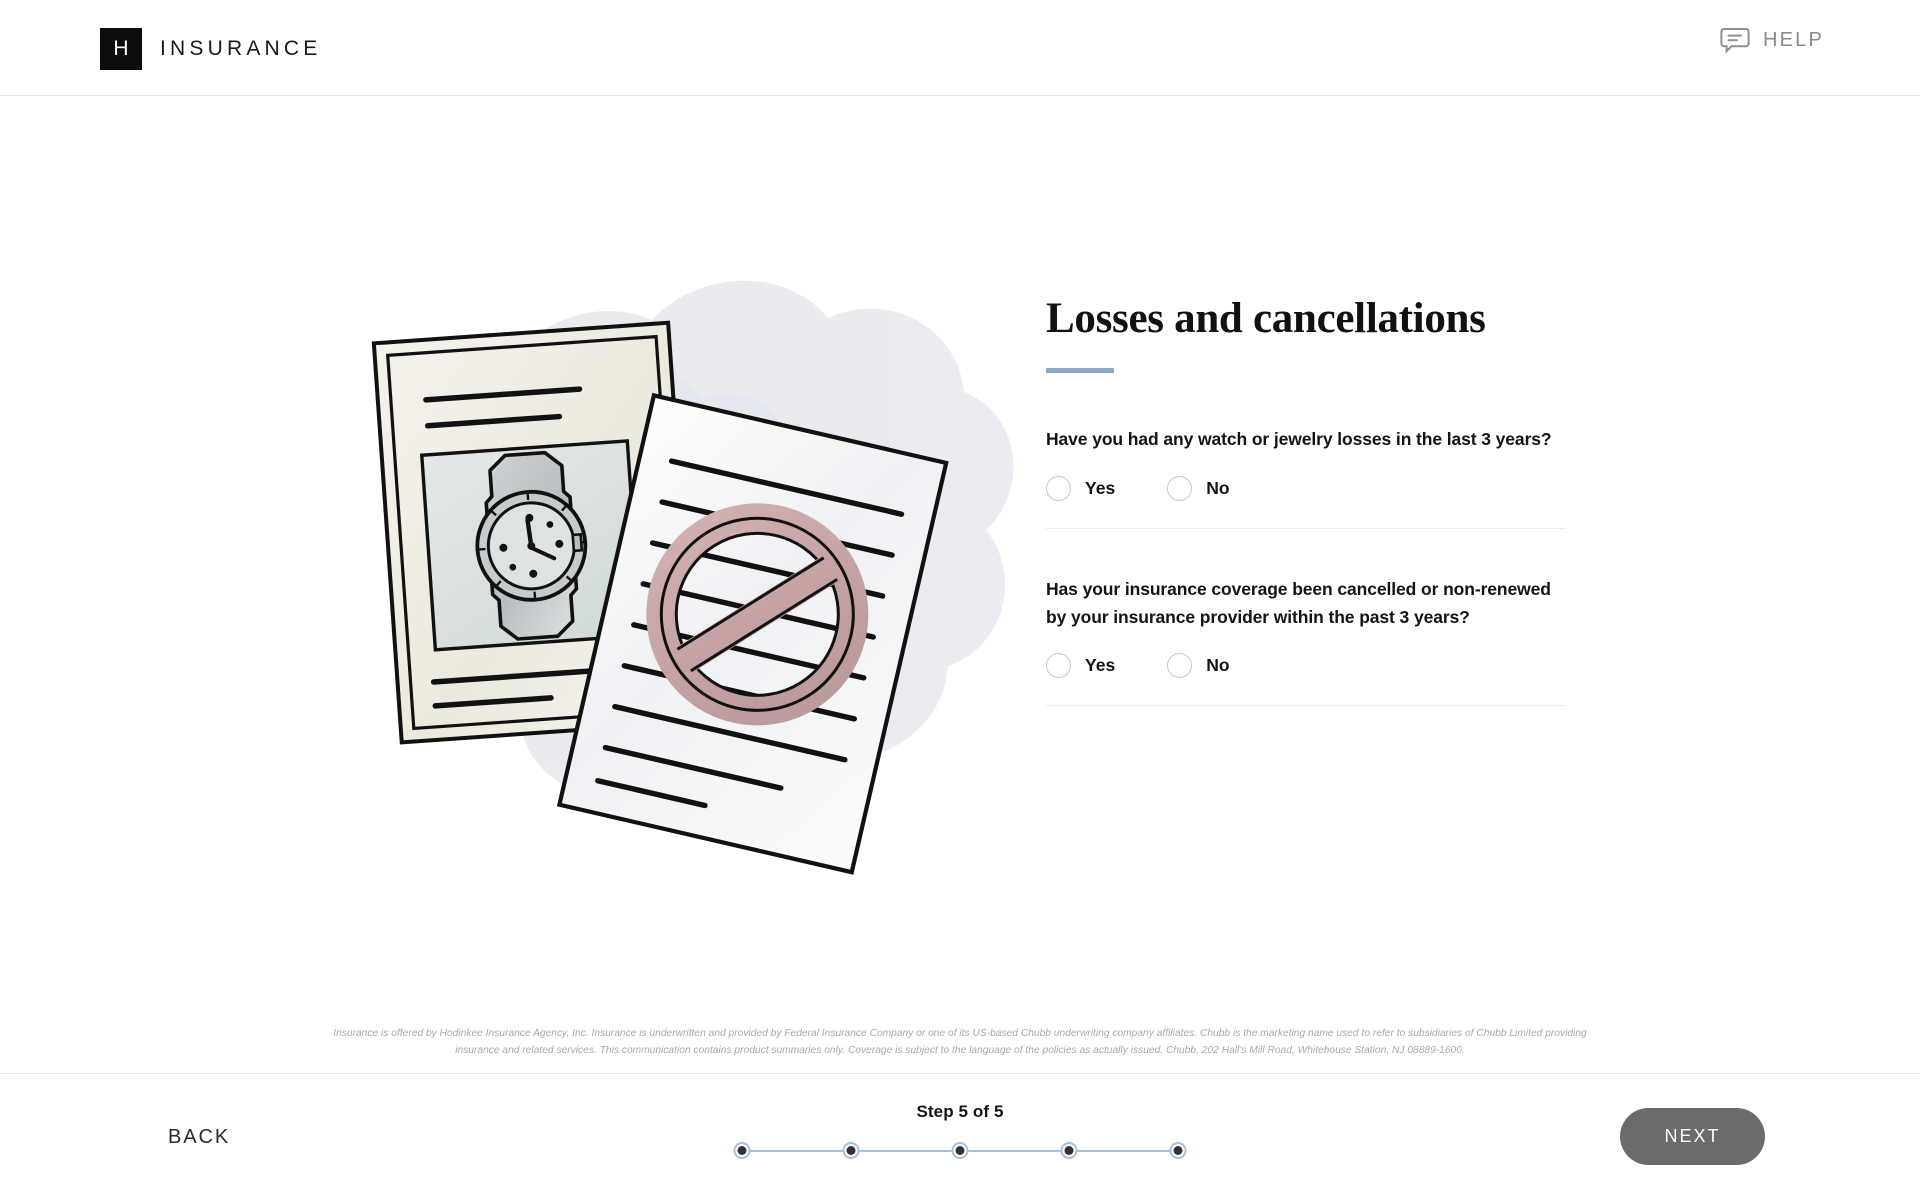 This screenshot has width=1920, height=1200. What do you see at coordinates (1198, 666) in the screenshot?
I see `radio-option-cancellations-no: No` at bounding box center [1198, 666].